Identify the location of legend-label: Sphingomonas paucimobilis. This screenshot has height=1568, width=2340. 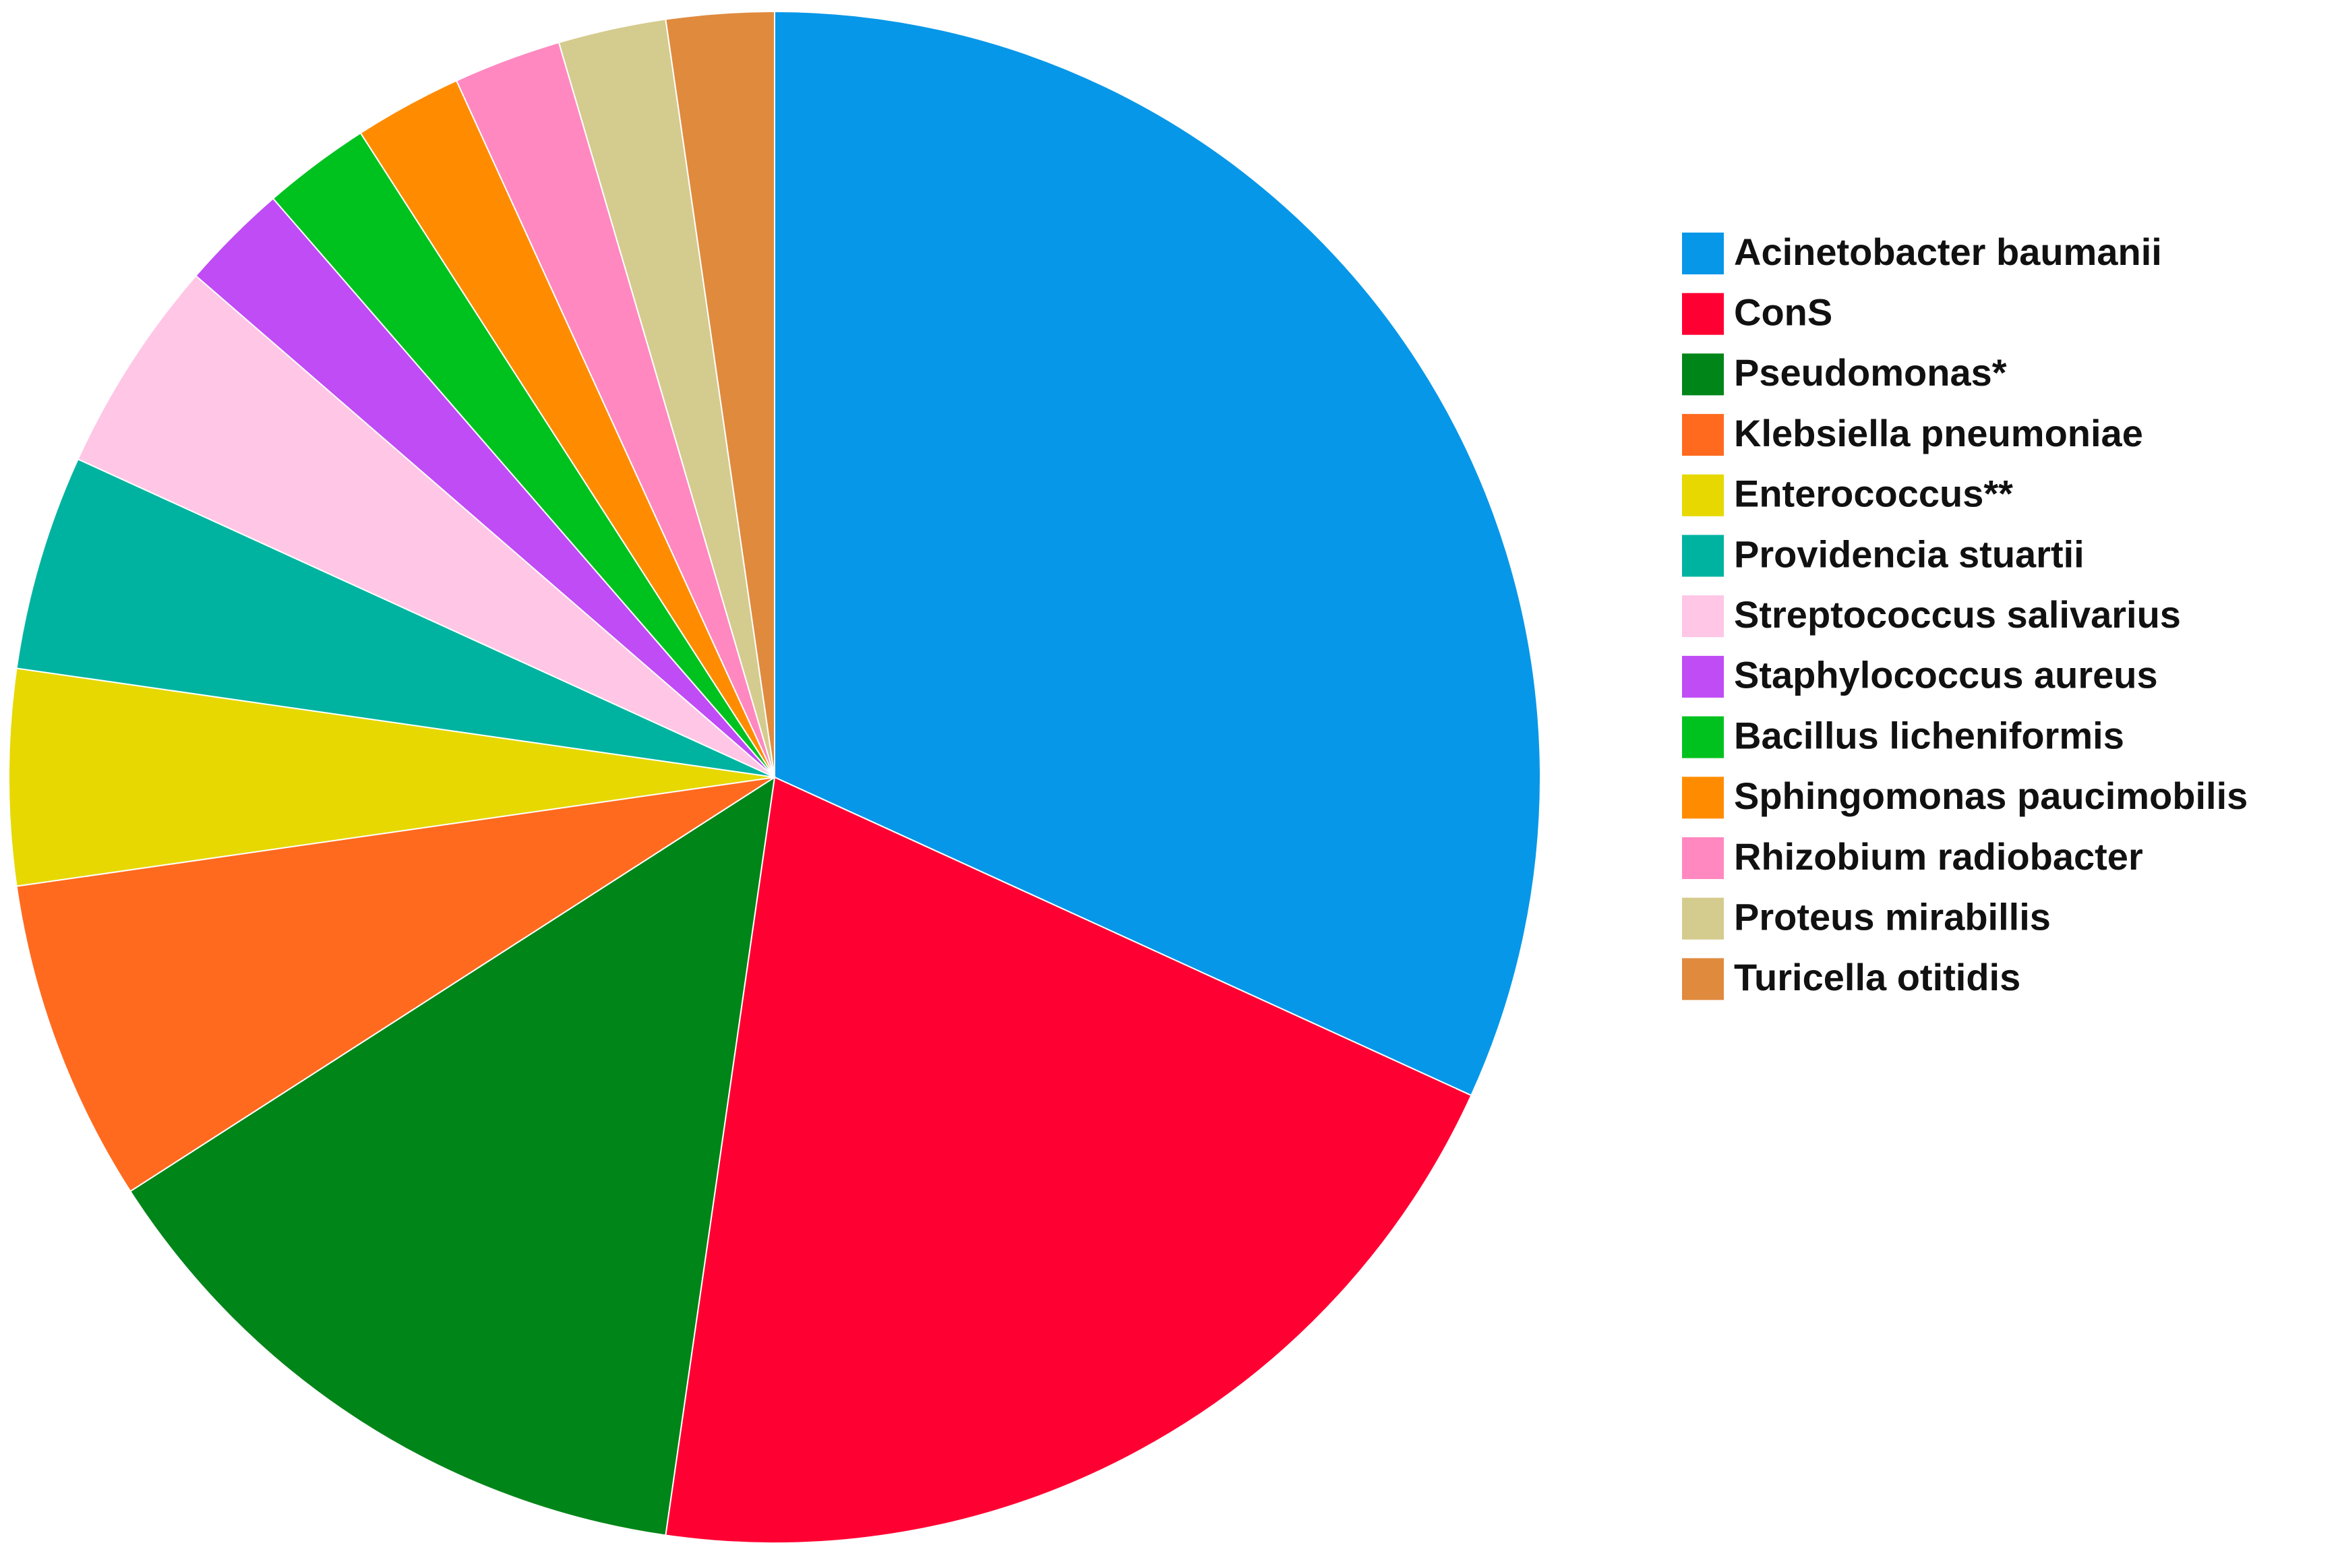
(1991, 796).